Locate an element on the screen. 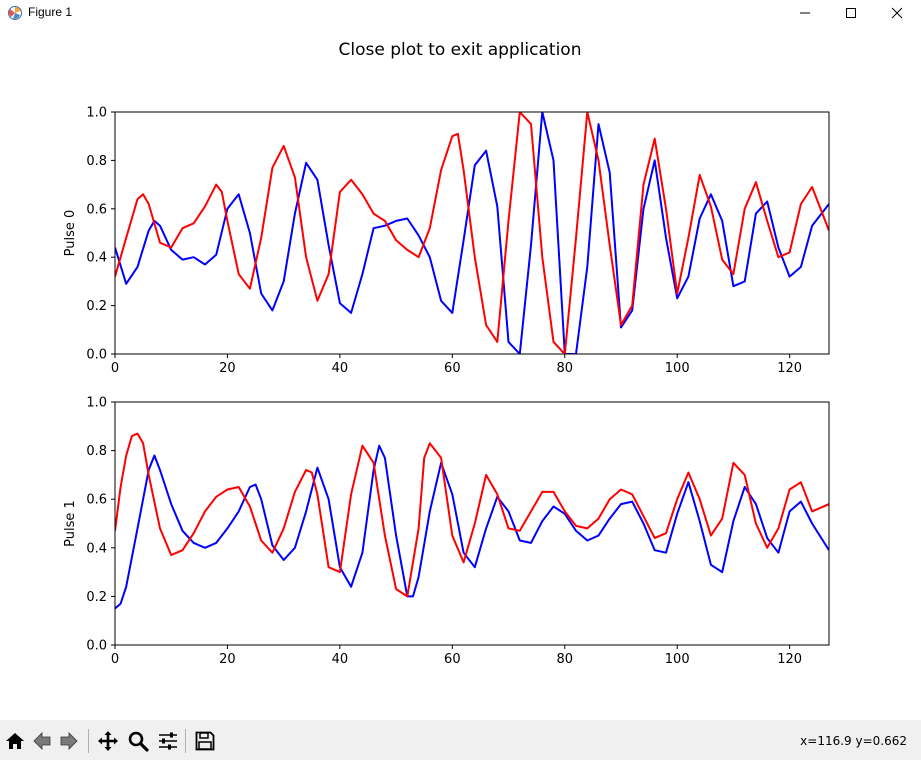 This screenshot has width=921, height=760. pan-icon is located at coordinates (108, 741).